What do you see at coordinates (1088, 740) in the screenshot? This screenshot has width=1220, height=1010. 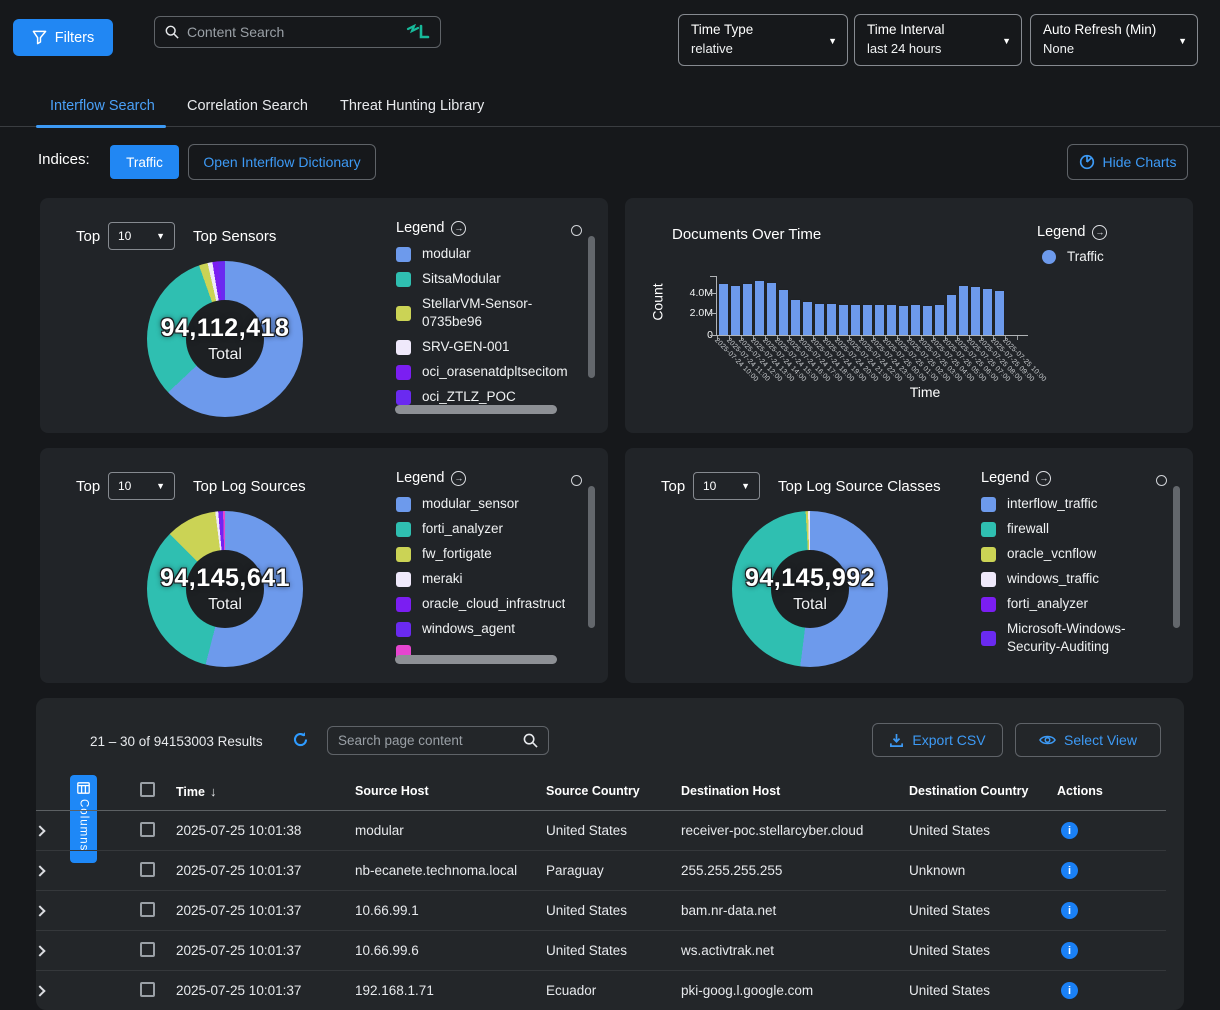 I see `select-view-button: Select View` at bounding box center [1088, 740].